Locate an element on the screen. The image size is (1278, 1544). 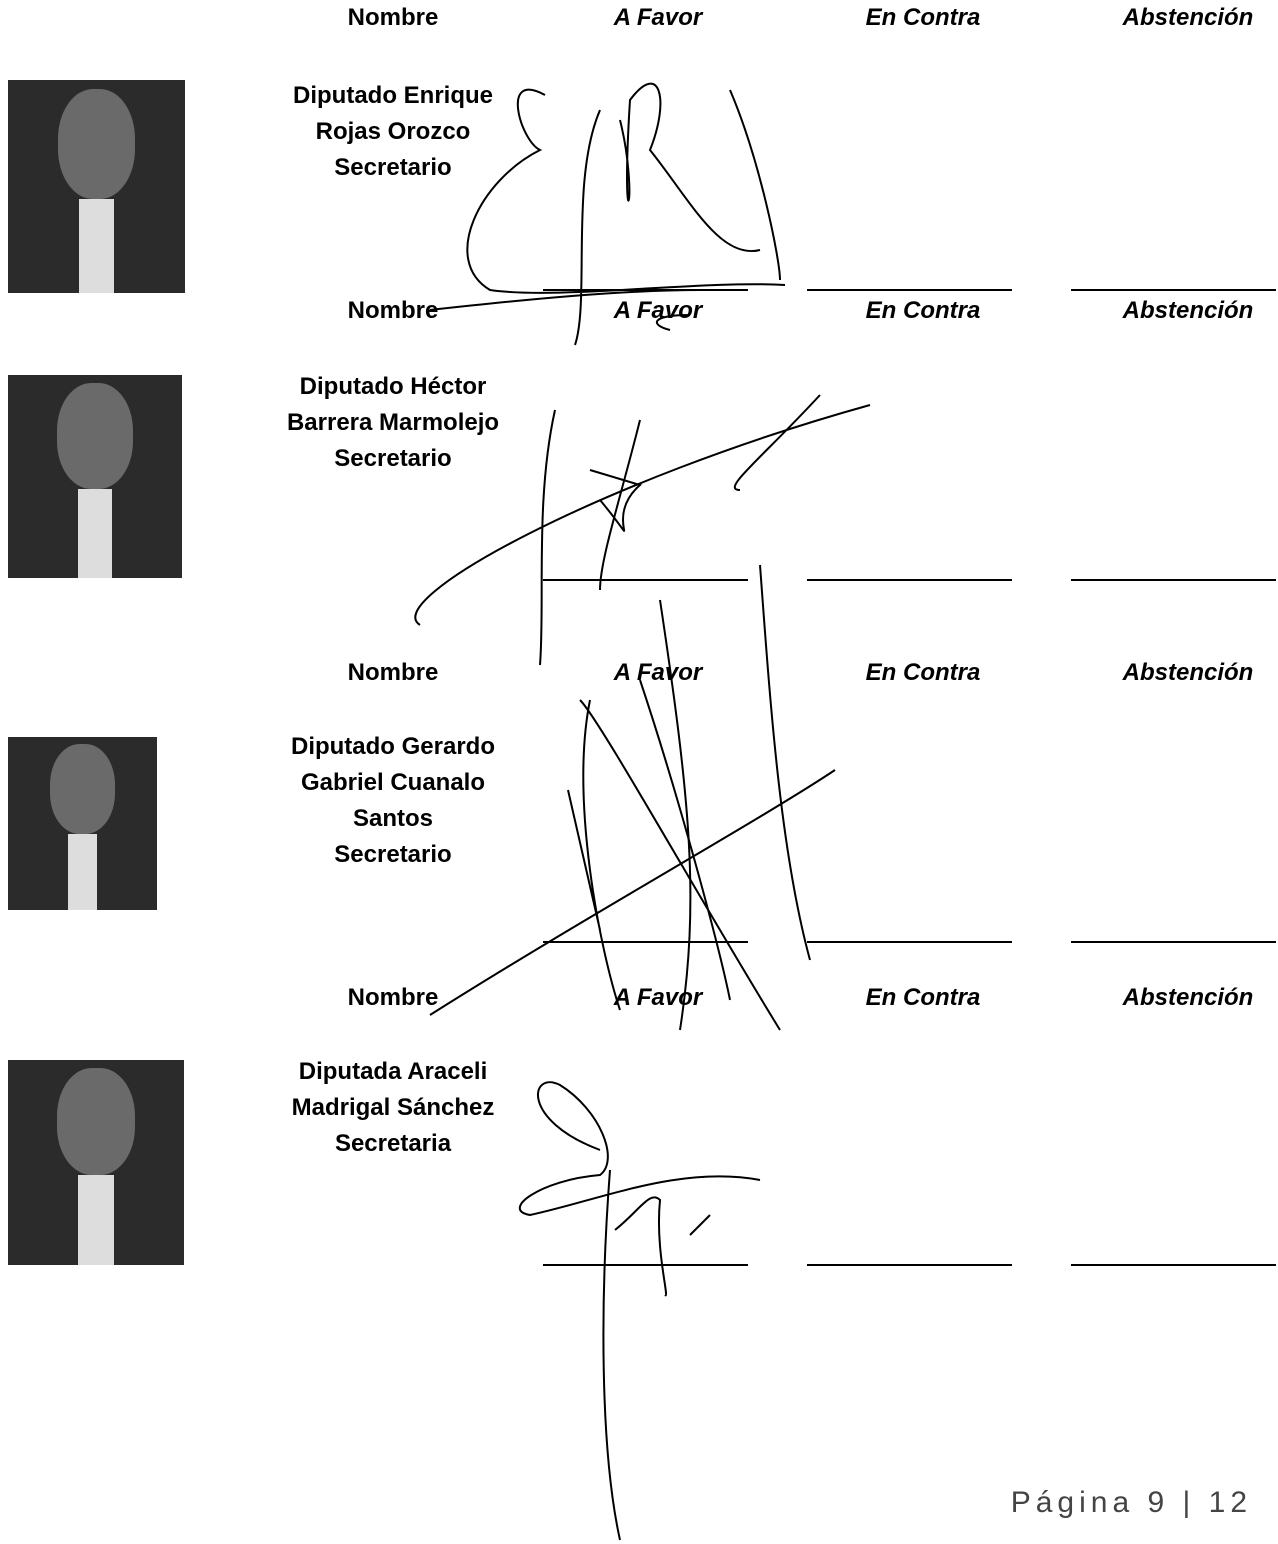
page-number: Página 9 | 12 is located at coordinates (1131, 1502).